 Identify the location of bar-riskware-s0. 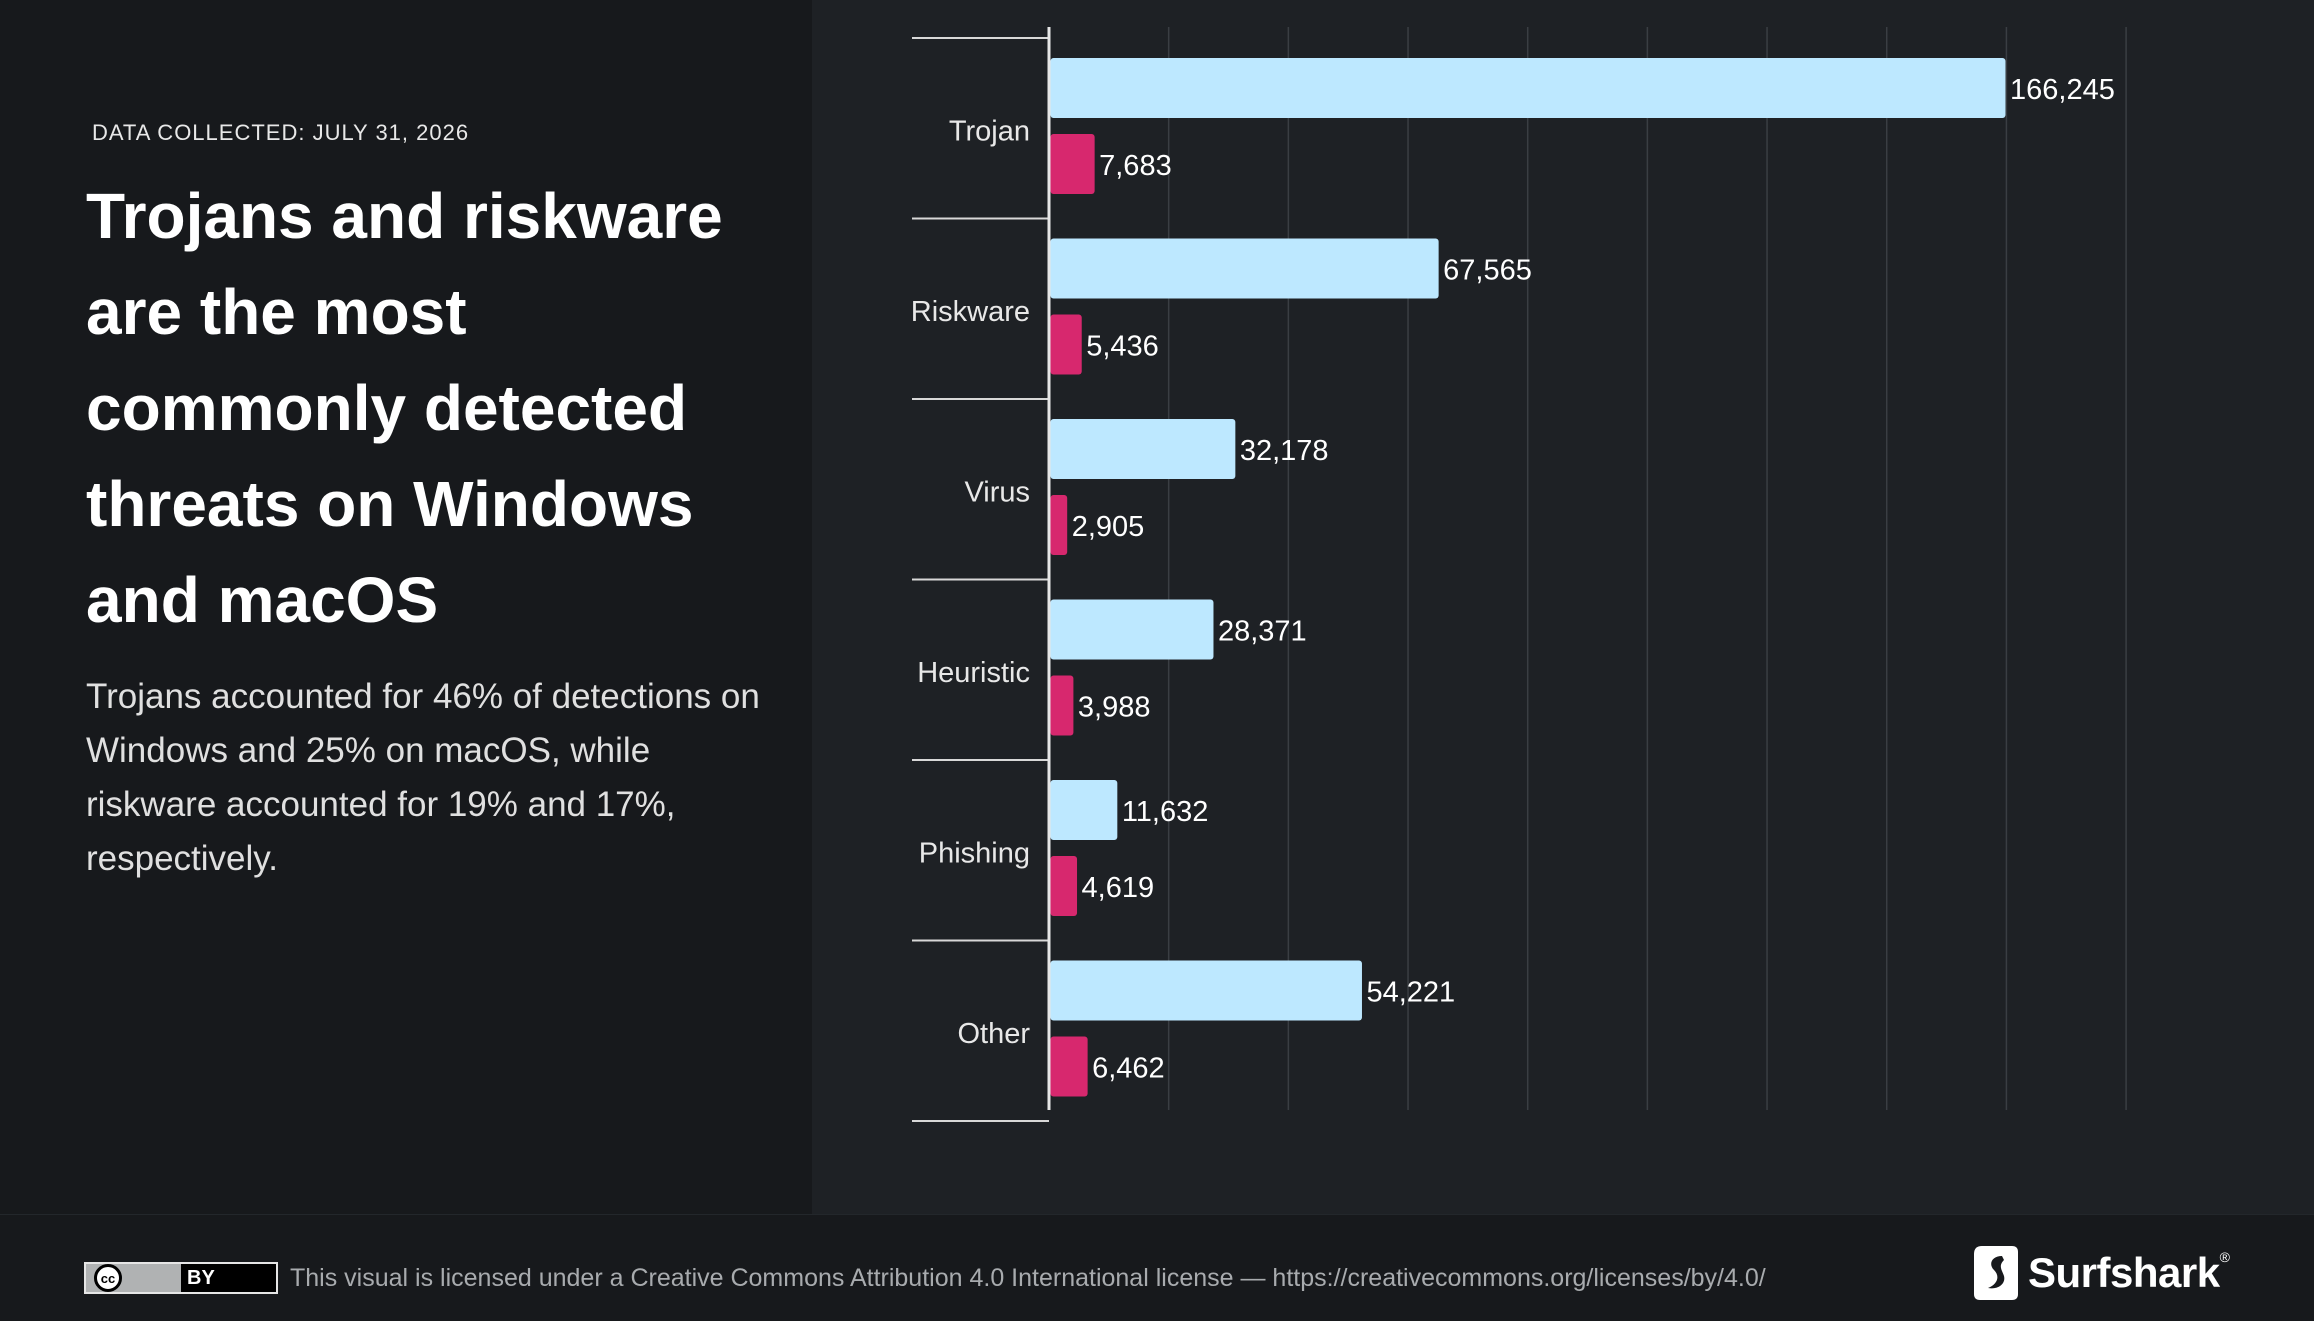
(1244, 268).